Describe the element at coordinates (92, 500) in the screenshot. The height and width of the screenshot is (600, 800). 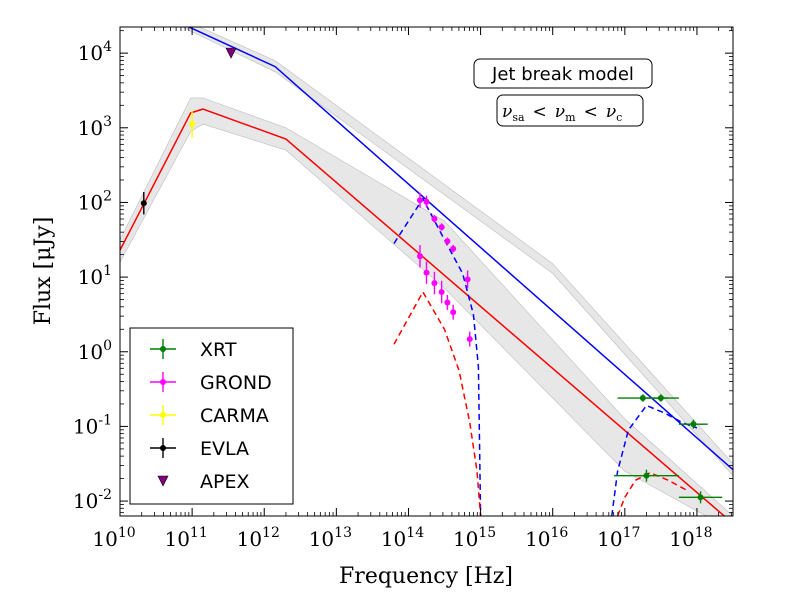
I see `y-tick-label-1: 10⁻²` at that location.